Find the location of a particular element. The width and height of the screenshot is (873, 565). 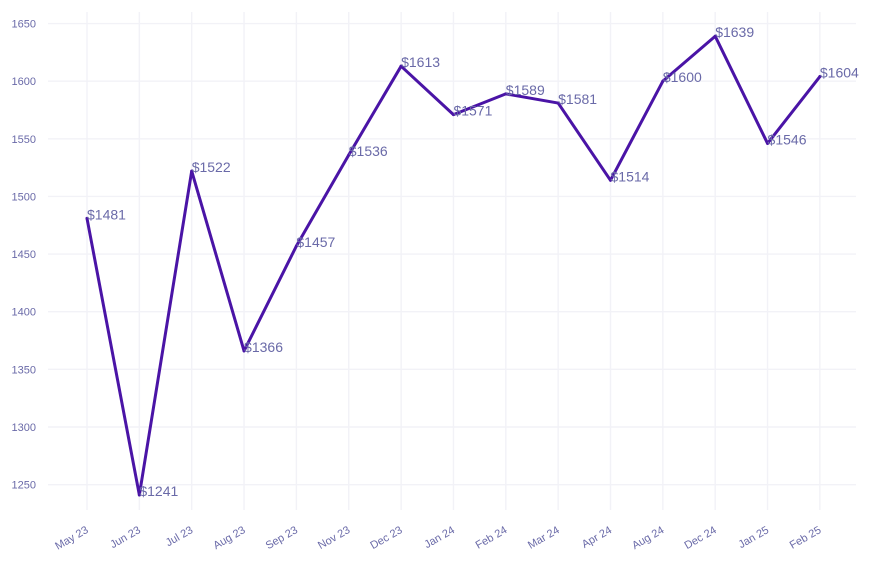

x-tick-label: Feb 25 is located at coordinates (806, 538).